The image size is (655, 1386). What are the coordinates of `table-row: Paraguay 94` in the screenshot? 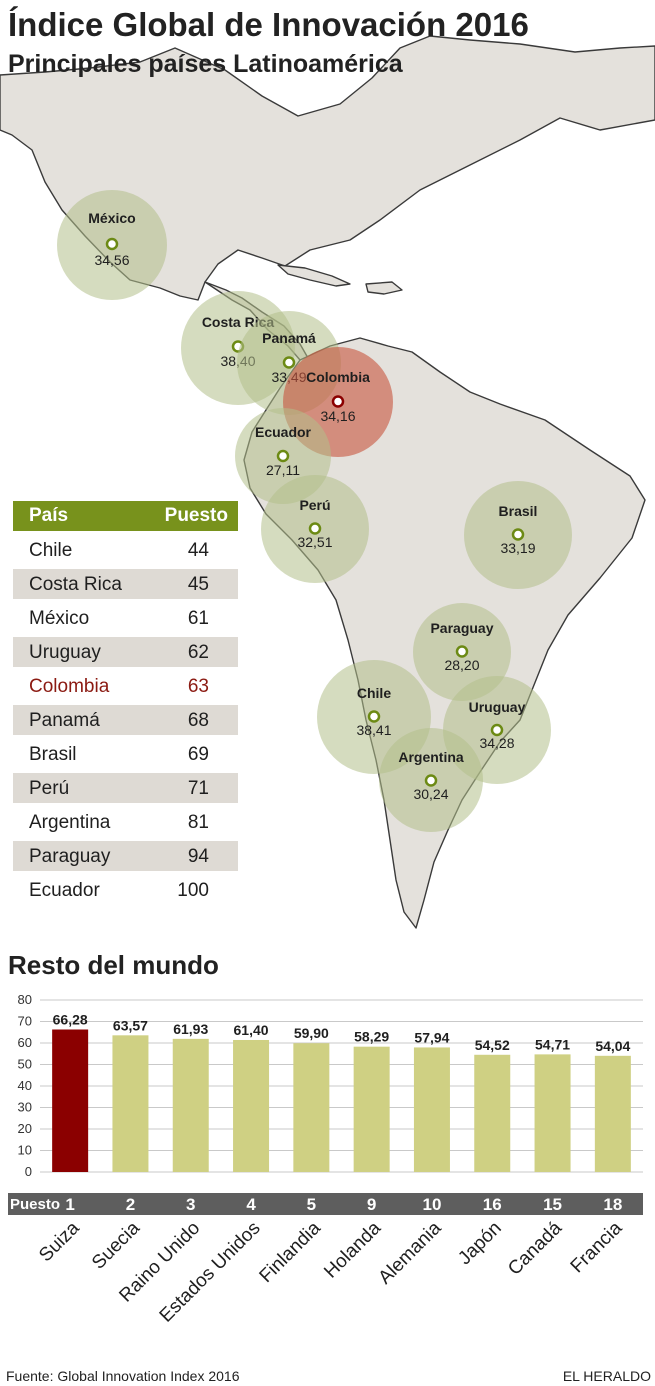 It's located at (125, 856).